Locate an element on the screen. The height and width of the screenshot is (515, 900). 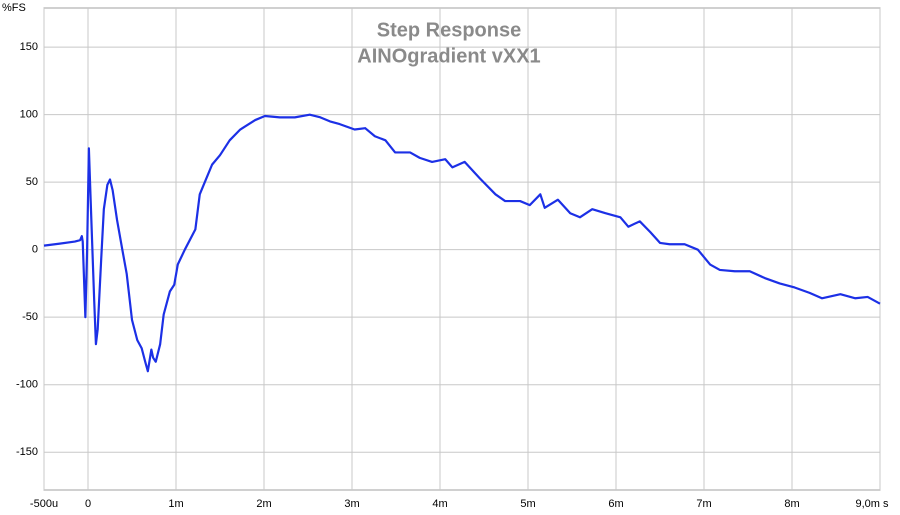
x-tick-label: 5m is located at coordinates (527, 504).